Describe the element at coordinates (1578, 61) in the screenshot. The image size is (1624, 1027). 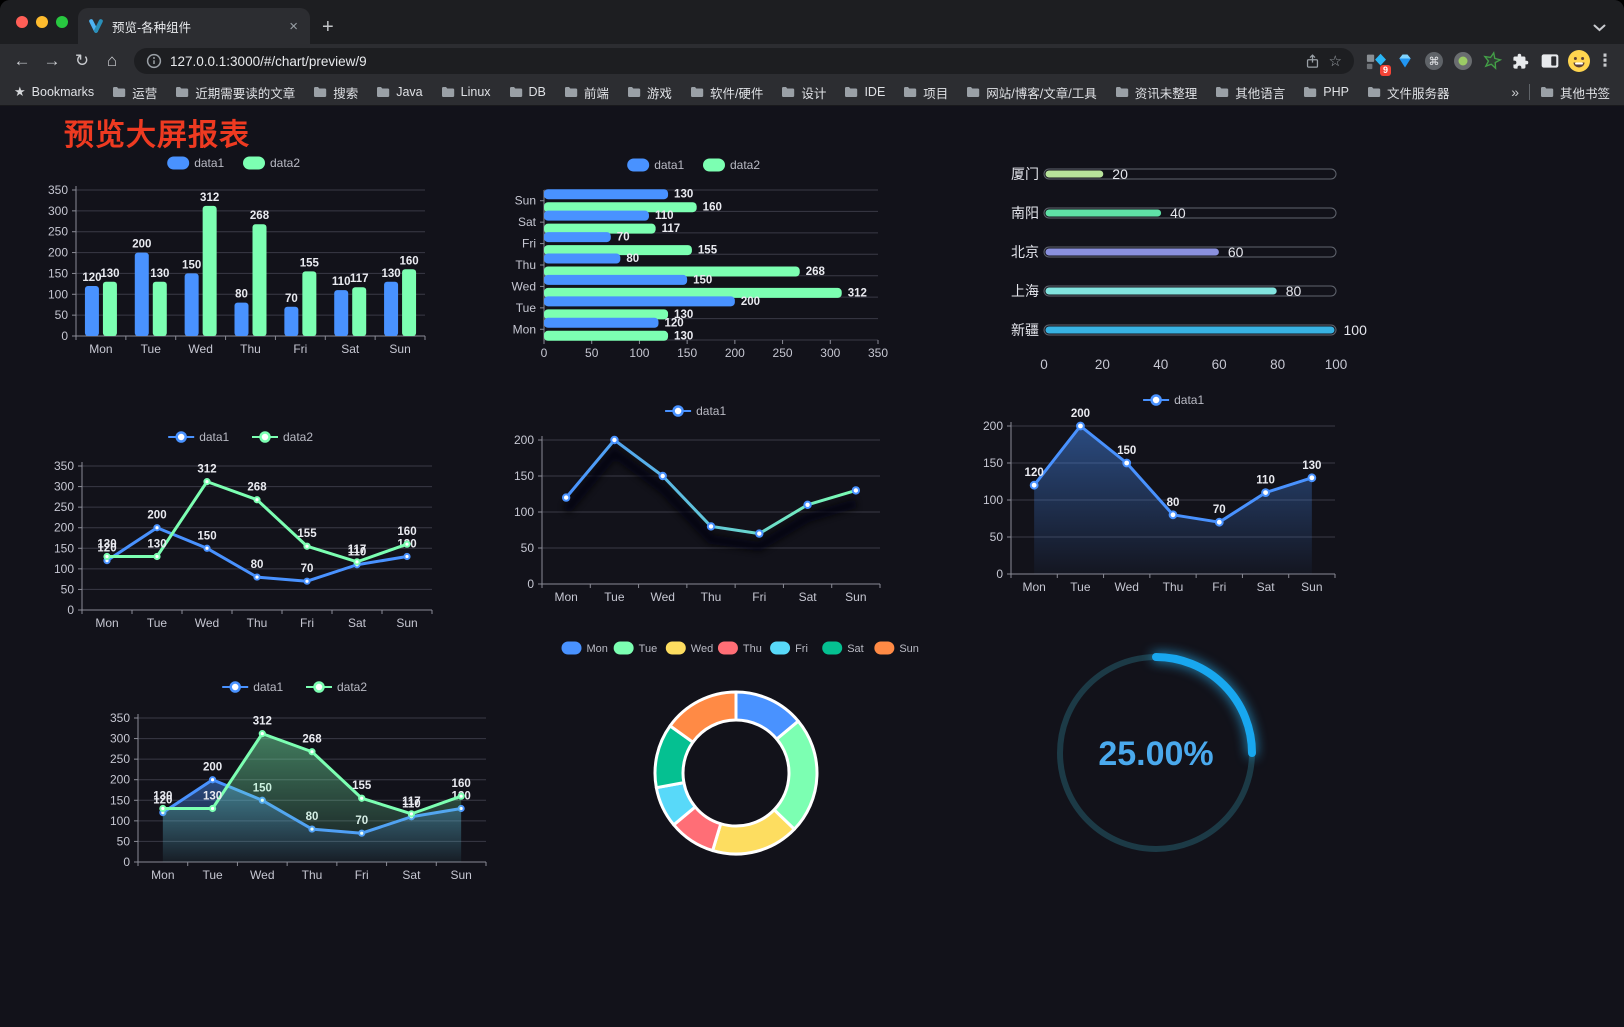
I see `profile-avatar` at that location.